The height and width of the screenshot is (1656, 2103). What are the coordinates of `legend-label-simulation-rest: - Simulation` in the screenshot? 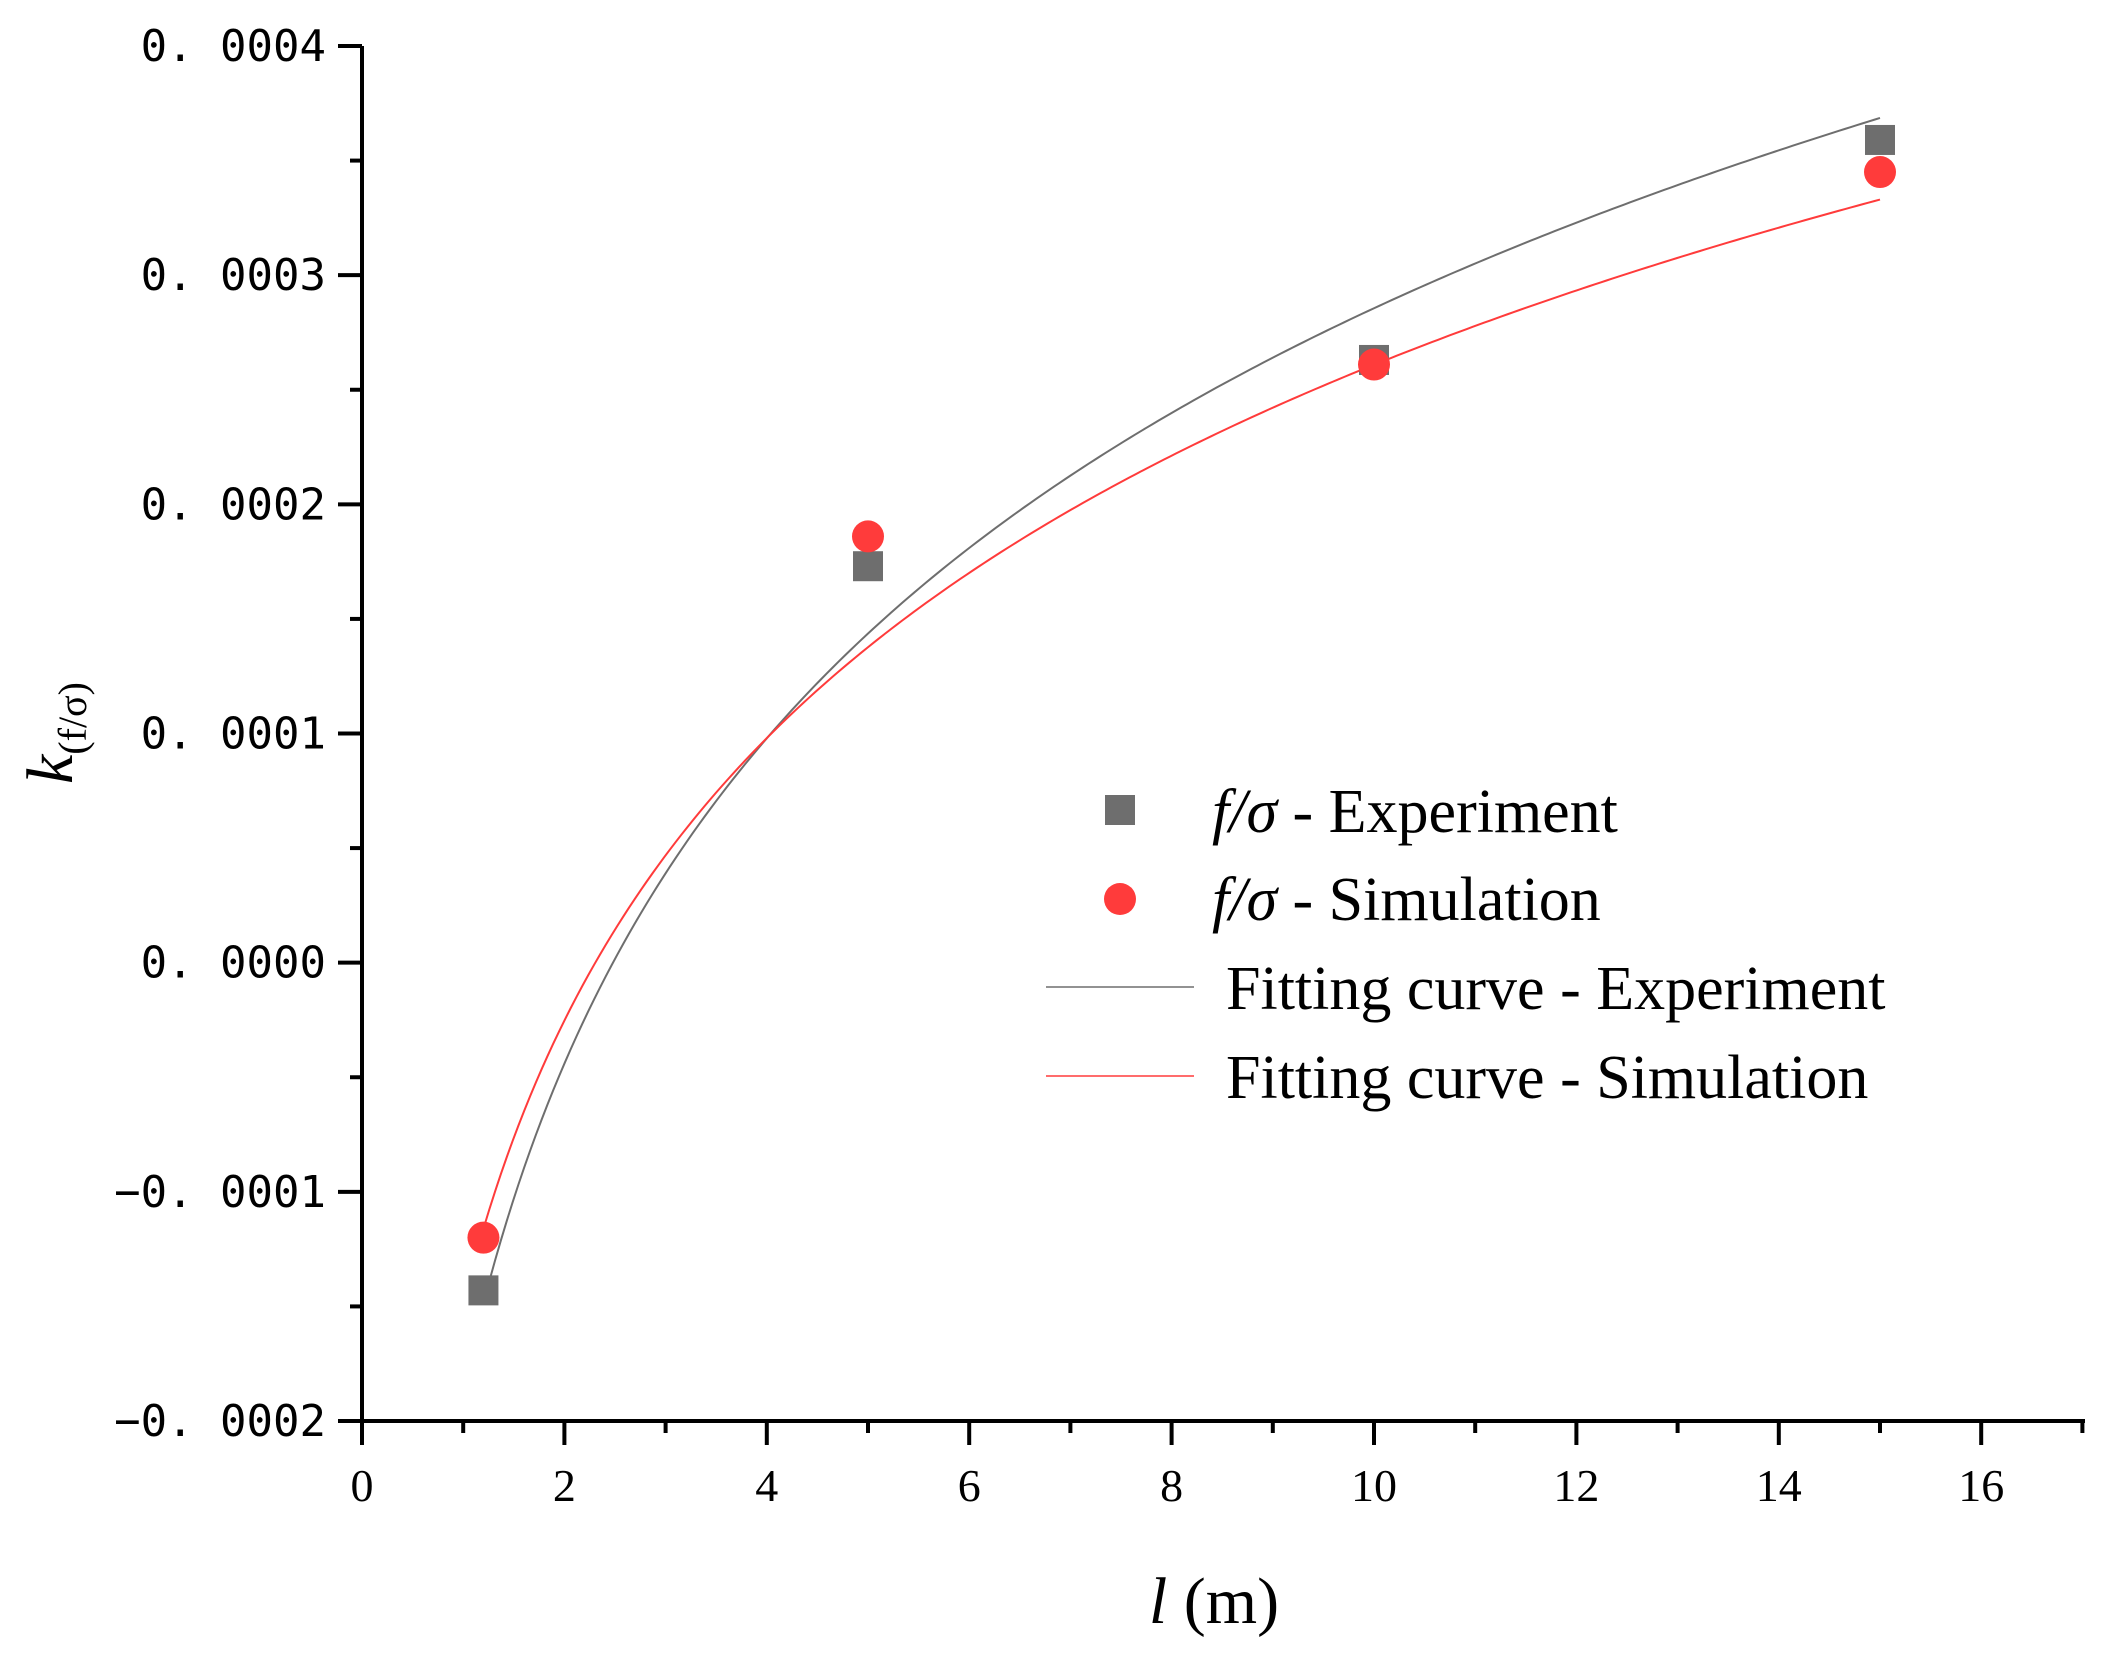 It's located at (1439, 900).